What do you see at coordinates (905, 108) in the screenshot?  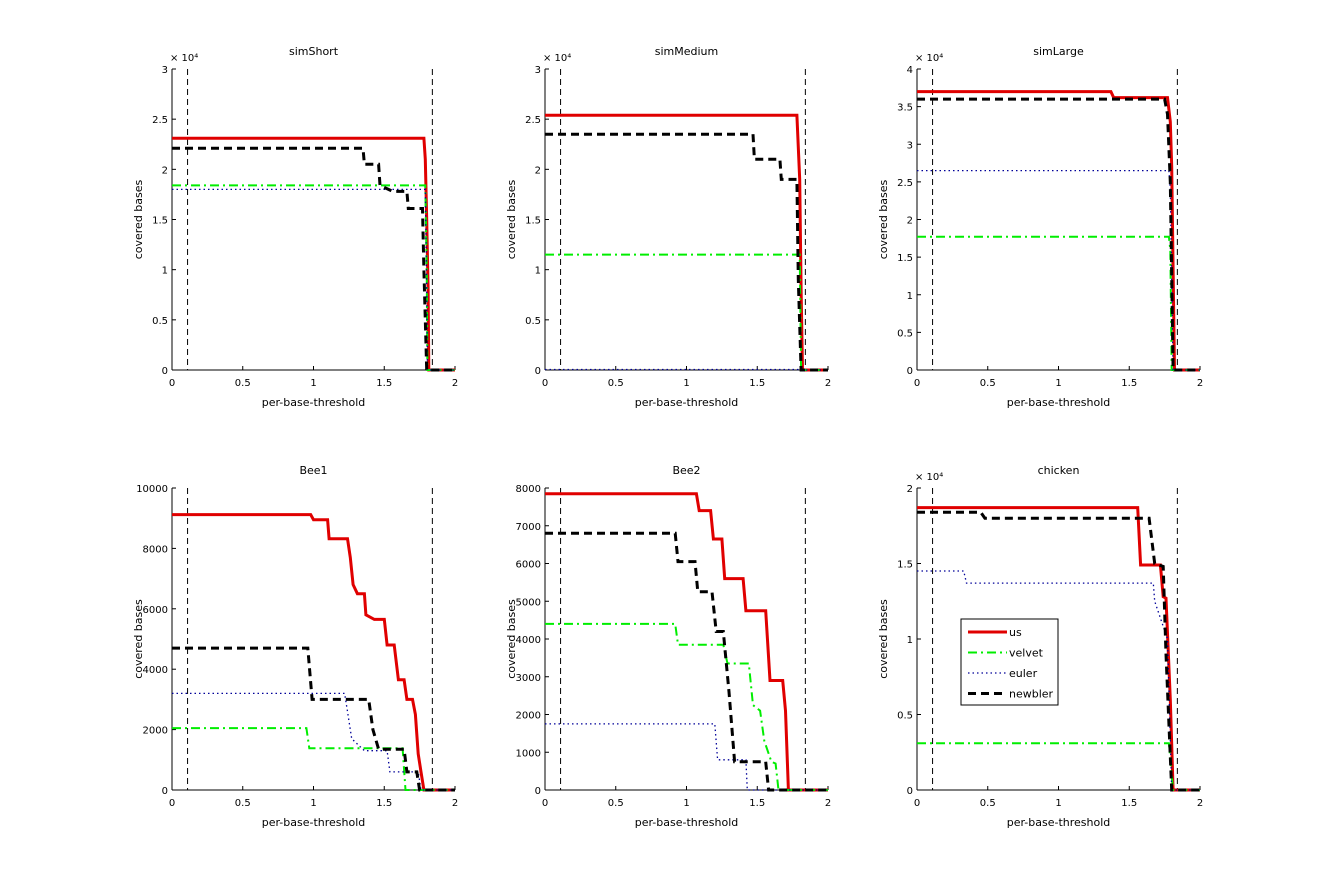 I see `y-tick-label: 3.5` at bounding box center [905, 108].